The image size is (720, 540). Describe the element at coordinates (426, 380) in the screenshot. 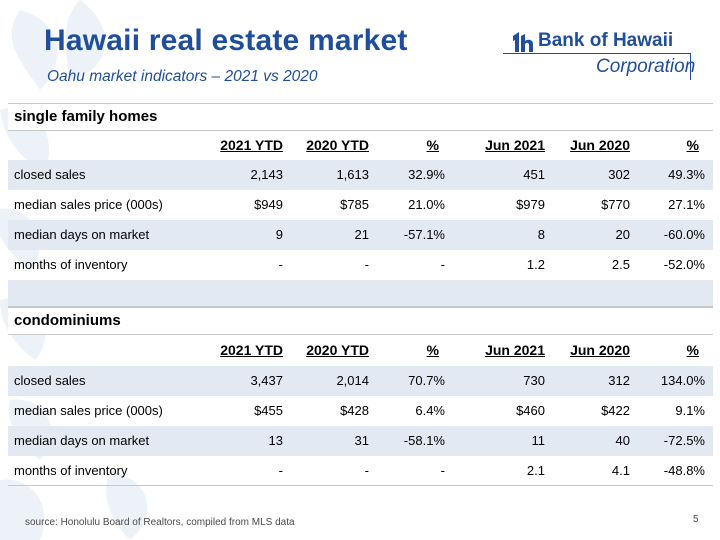

I see `table-cell: 70.7%` at that location.